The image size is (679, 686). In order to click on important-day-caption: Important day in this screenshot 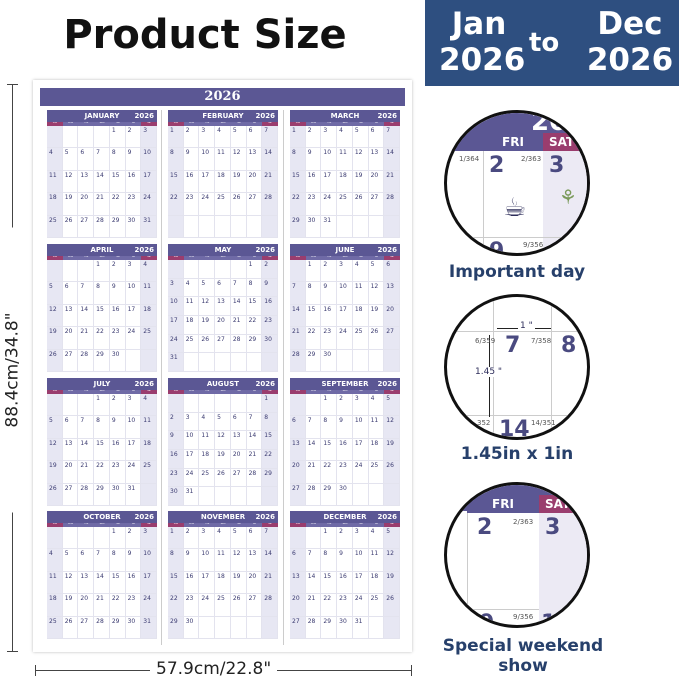, I will do `click(517, 272)`.